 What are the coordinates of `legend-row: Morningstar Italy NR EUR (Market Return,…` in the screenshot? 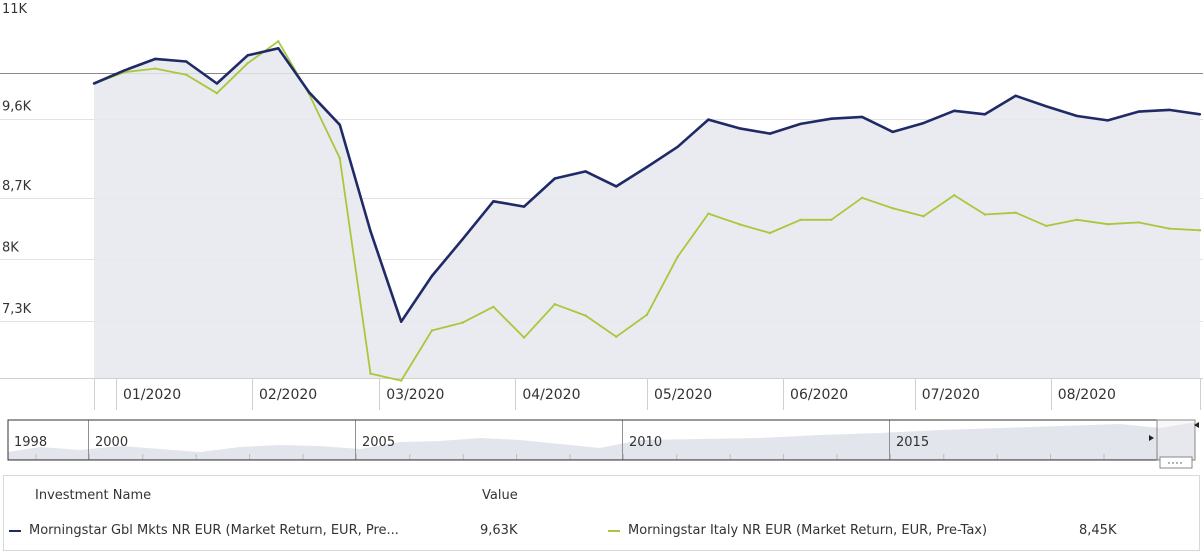 It's located at (797, 530).